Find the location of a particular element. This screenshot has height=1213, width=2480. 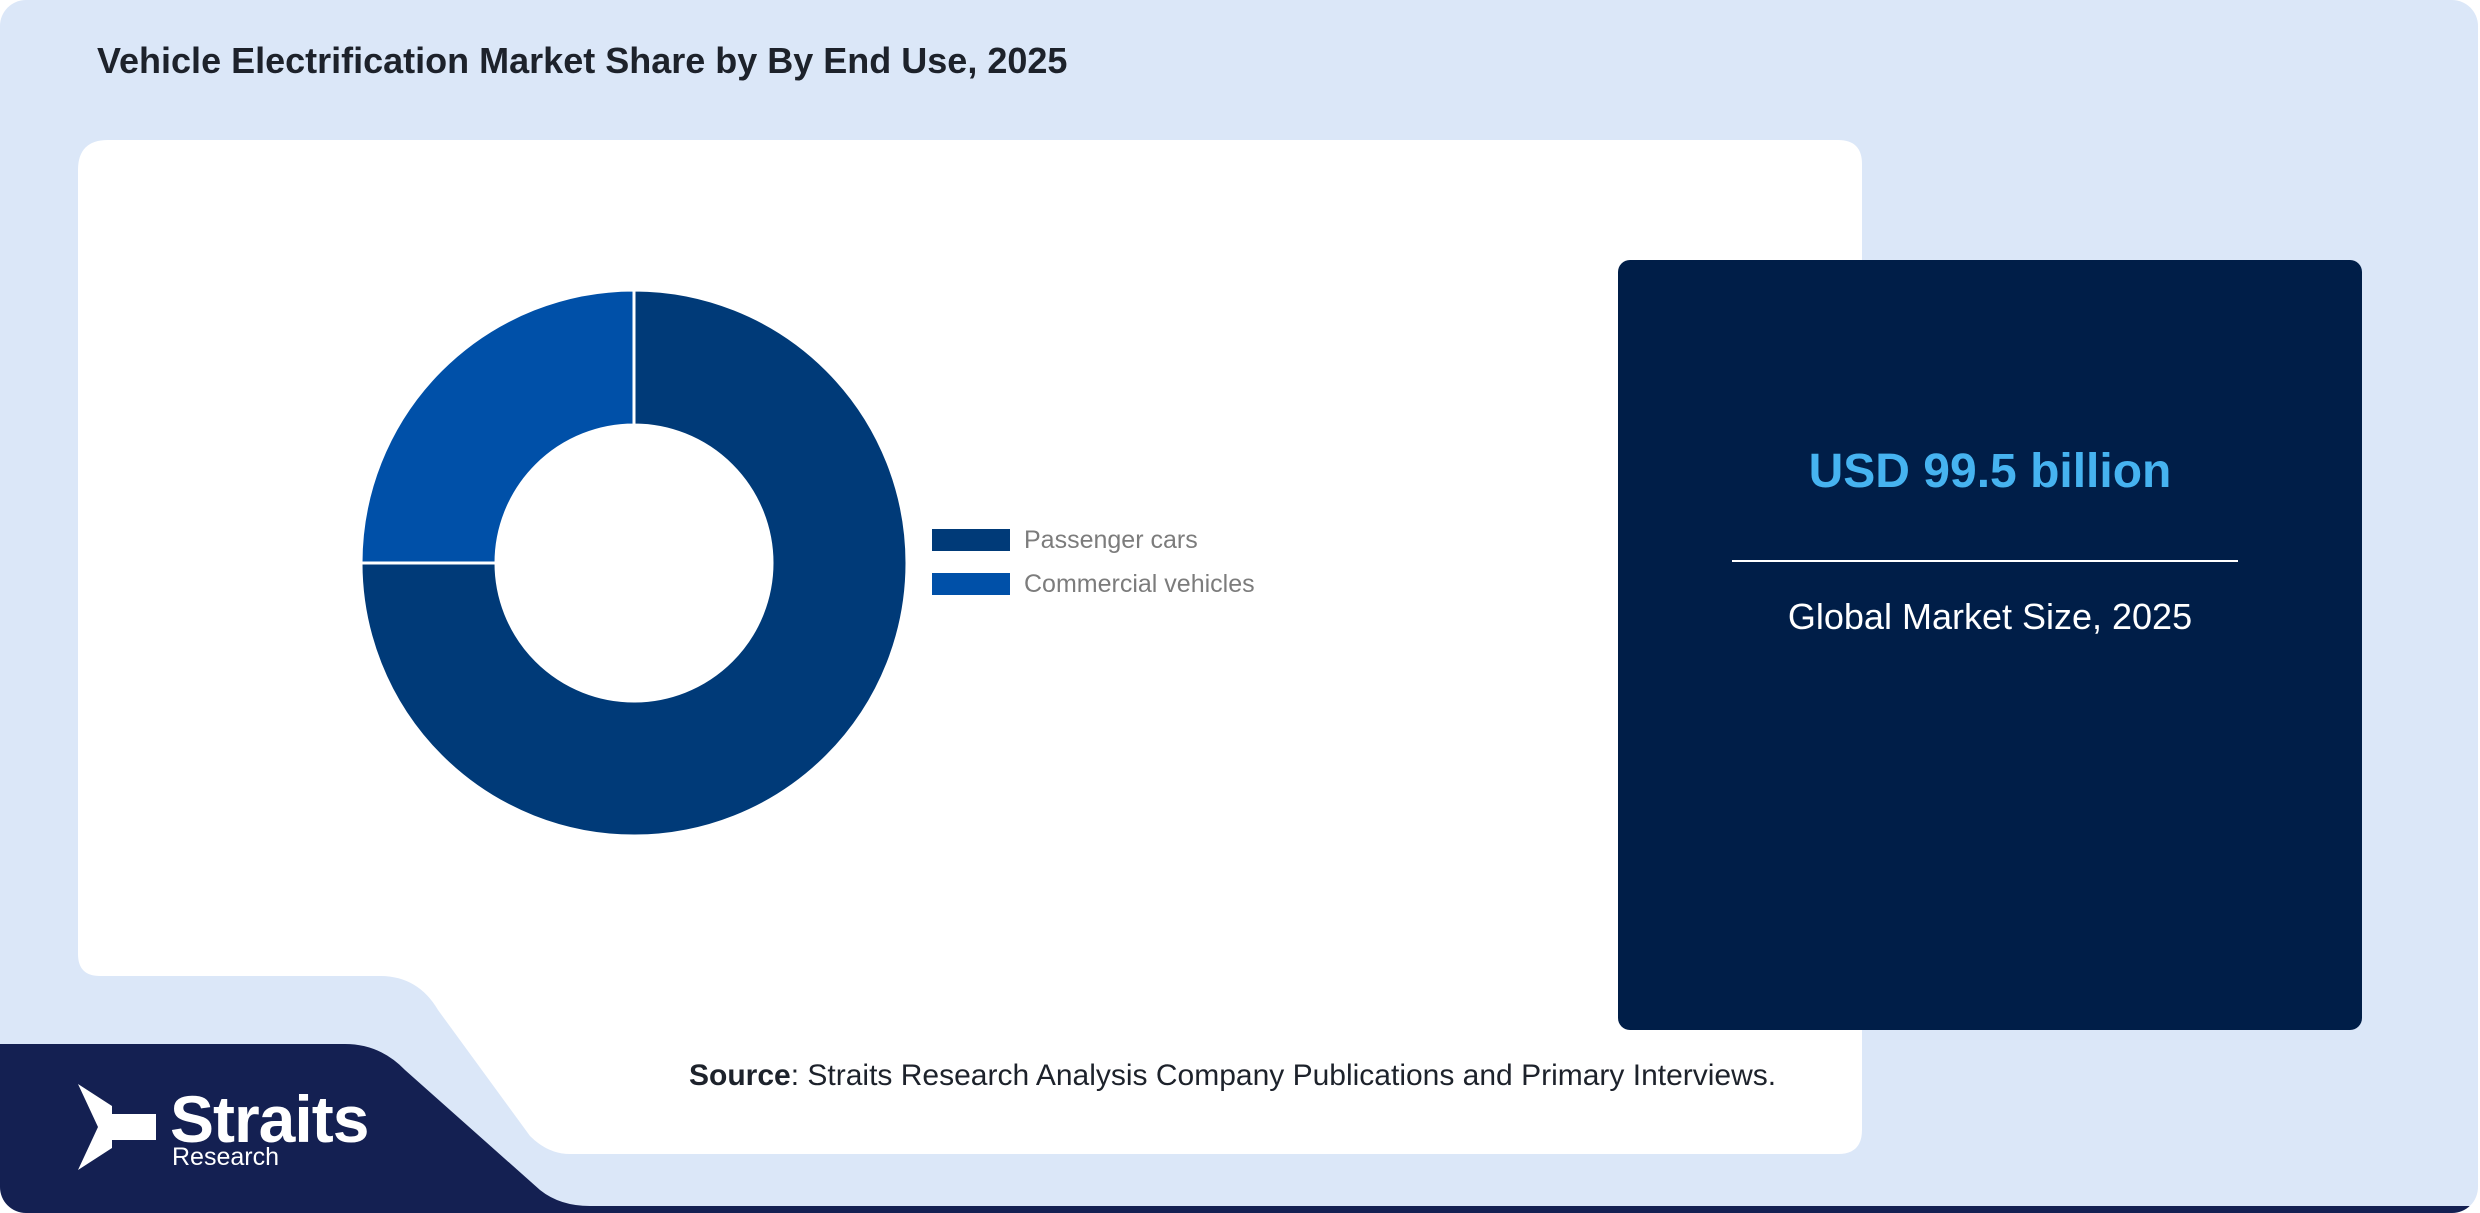

chart-legend: Passenger cars Commercial vehicles is located at coordinates (1093, 562).